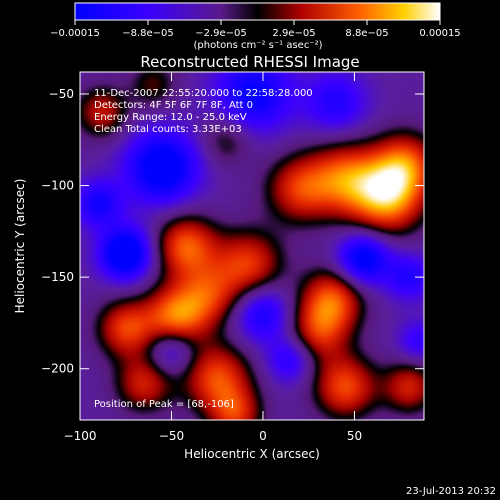  I want to click on chart-title: Reconstructed RHESSI Image, so click(249, 62).